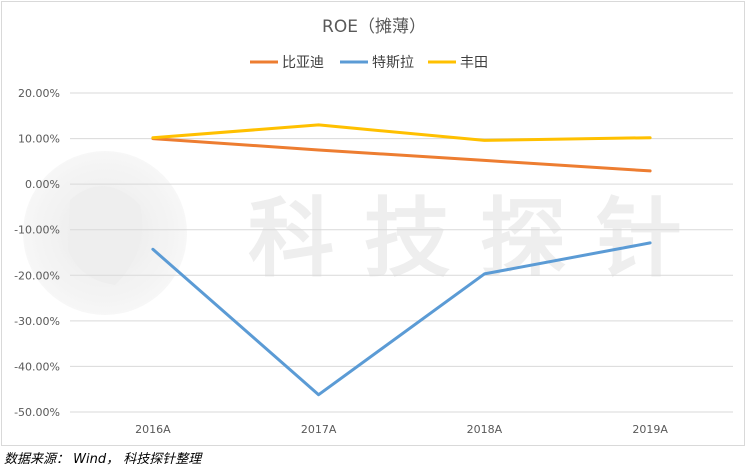 The image size is (748, 468). I want to click on x-tick-label: 2017A, so click(319, 429).